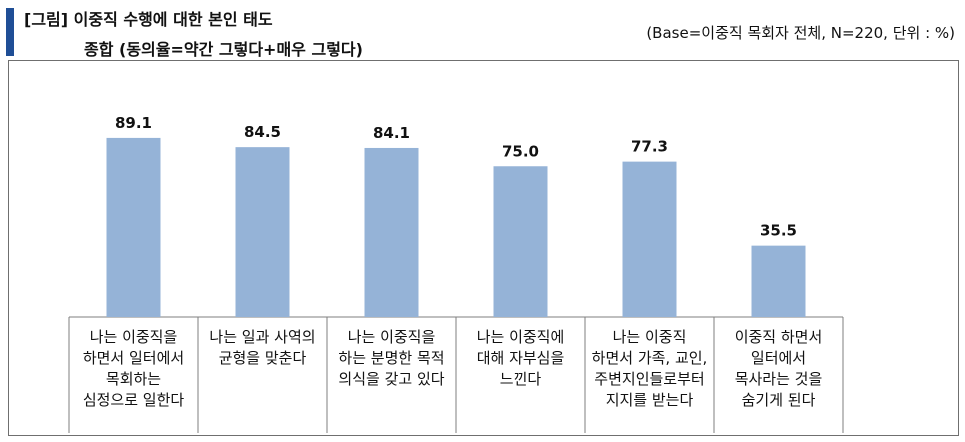 This screenshot has height=442, width=965. What do you see at coordinates (778, 231) in the screenshot?
I see `bar-value-label: 35.5` at bounding box center [778, 231].